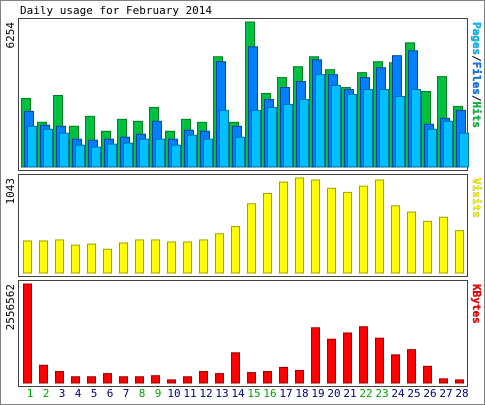 The width and height of the screenshot is (485, 405). Describe the element at coordinates (142, 393) in the screenshot. I see `x-tick-label: 8` at that location.